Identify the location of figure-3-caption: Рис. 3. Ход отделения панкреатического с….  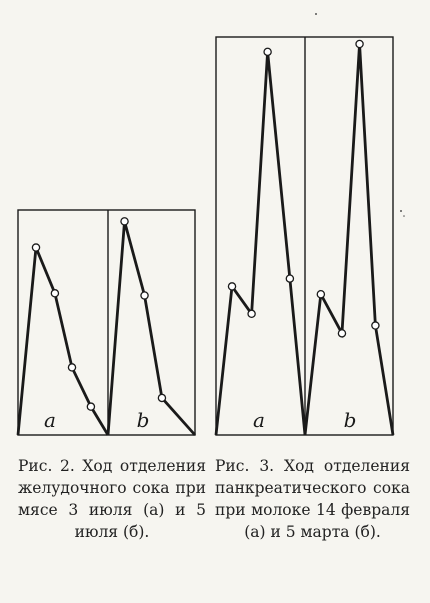
(312, 499).